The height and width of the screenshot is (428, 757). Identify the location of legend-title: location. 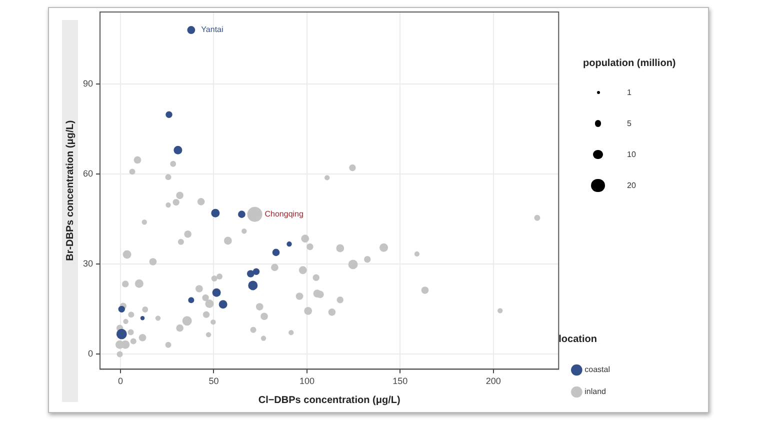
(577, 339).